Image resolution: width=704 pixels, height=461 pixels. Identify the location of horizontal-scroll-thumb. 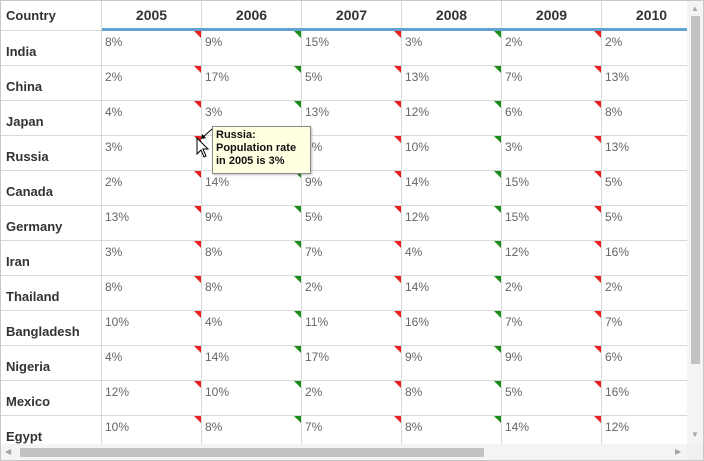
(252, 452).